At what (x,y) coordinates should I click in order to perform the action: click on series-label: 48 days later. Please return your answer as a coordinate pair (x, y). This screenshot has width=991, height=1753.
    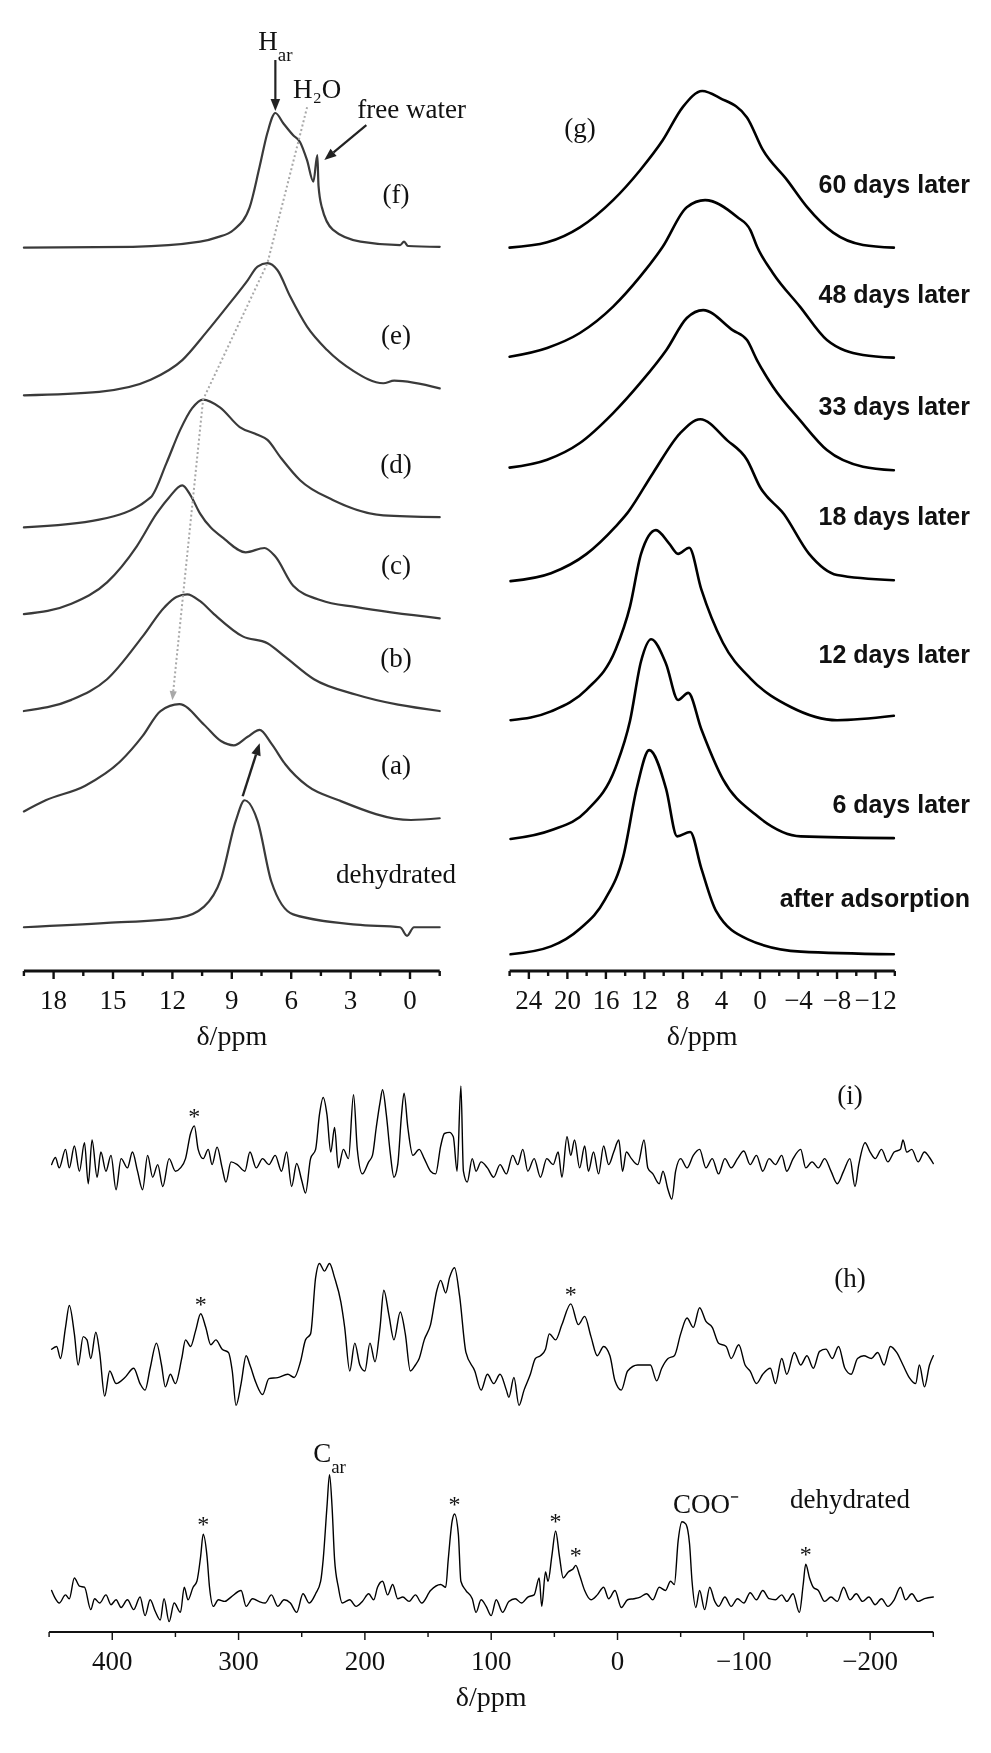
    Looking at the image, I should click on (894, 293).